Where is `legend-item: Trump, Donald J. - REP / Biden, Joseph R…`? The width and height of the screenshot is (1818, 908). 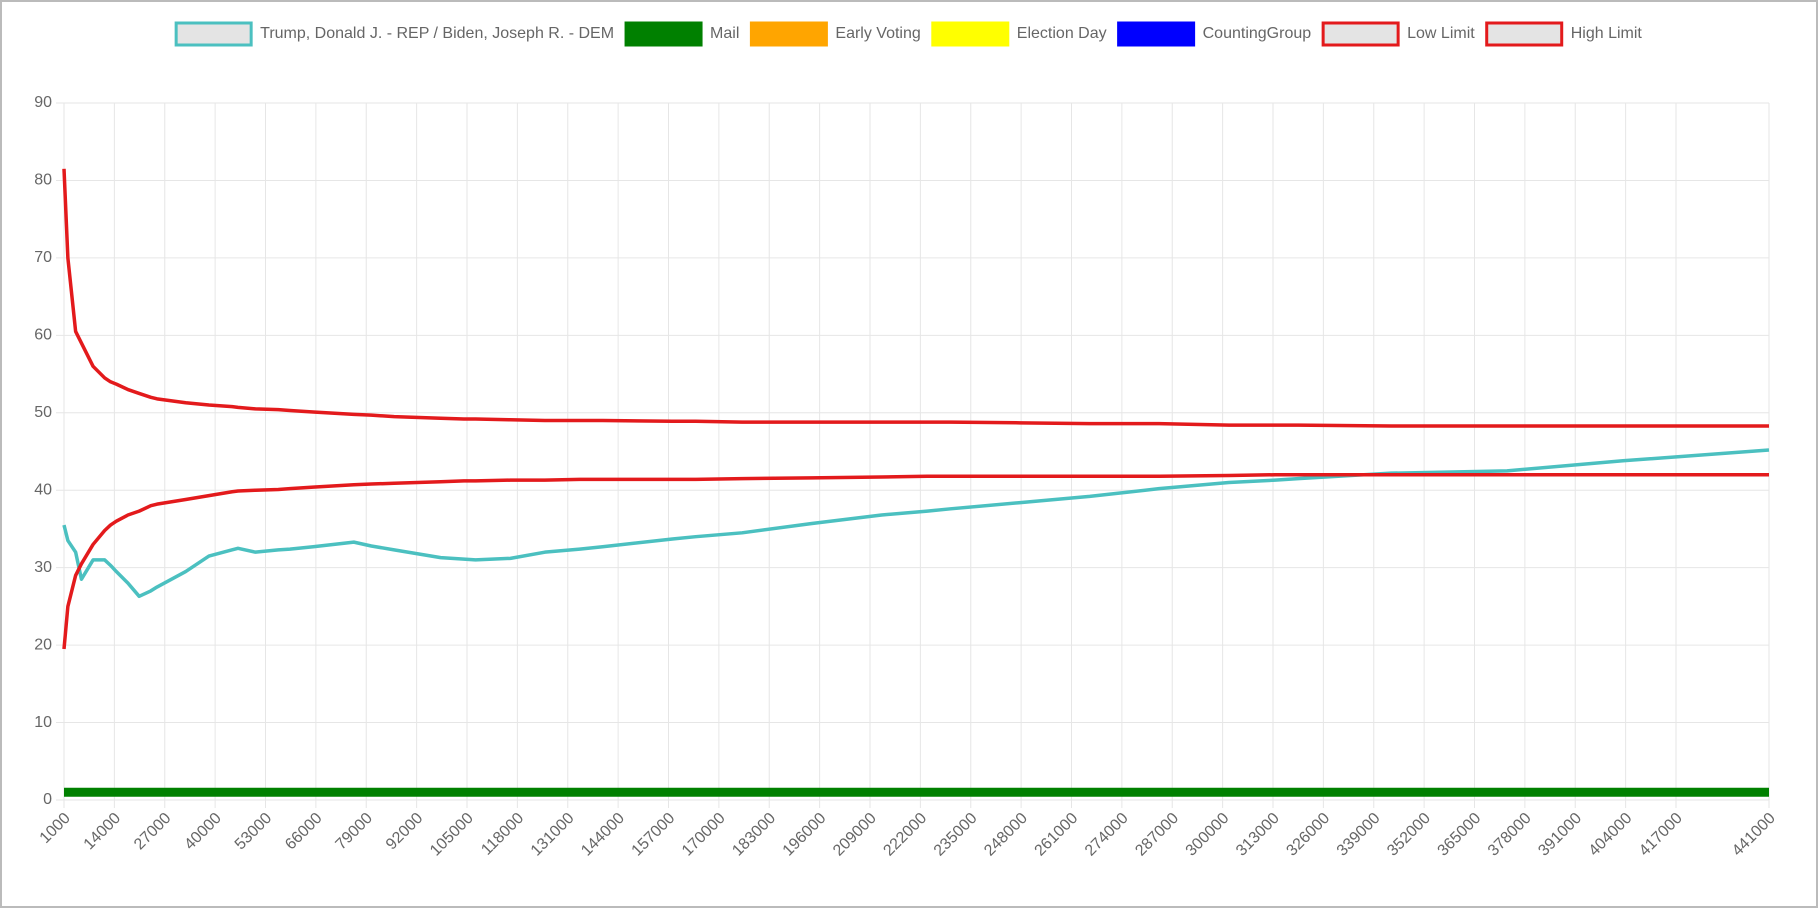
legend-item: Trump, Donald J. - REP / Biden, Joseph R… is located at coordinates (394, 34).